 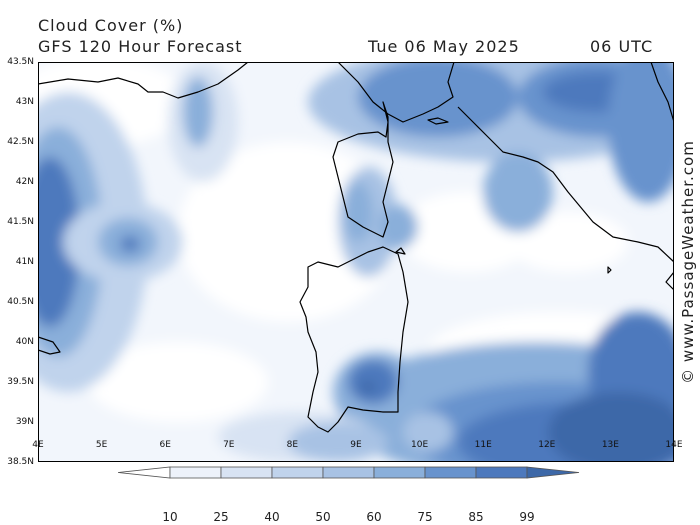 What do you see at coordinates (24, 262) in the screenshot?
I see `lat-label: 41N` at bounding box center [24, 262].